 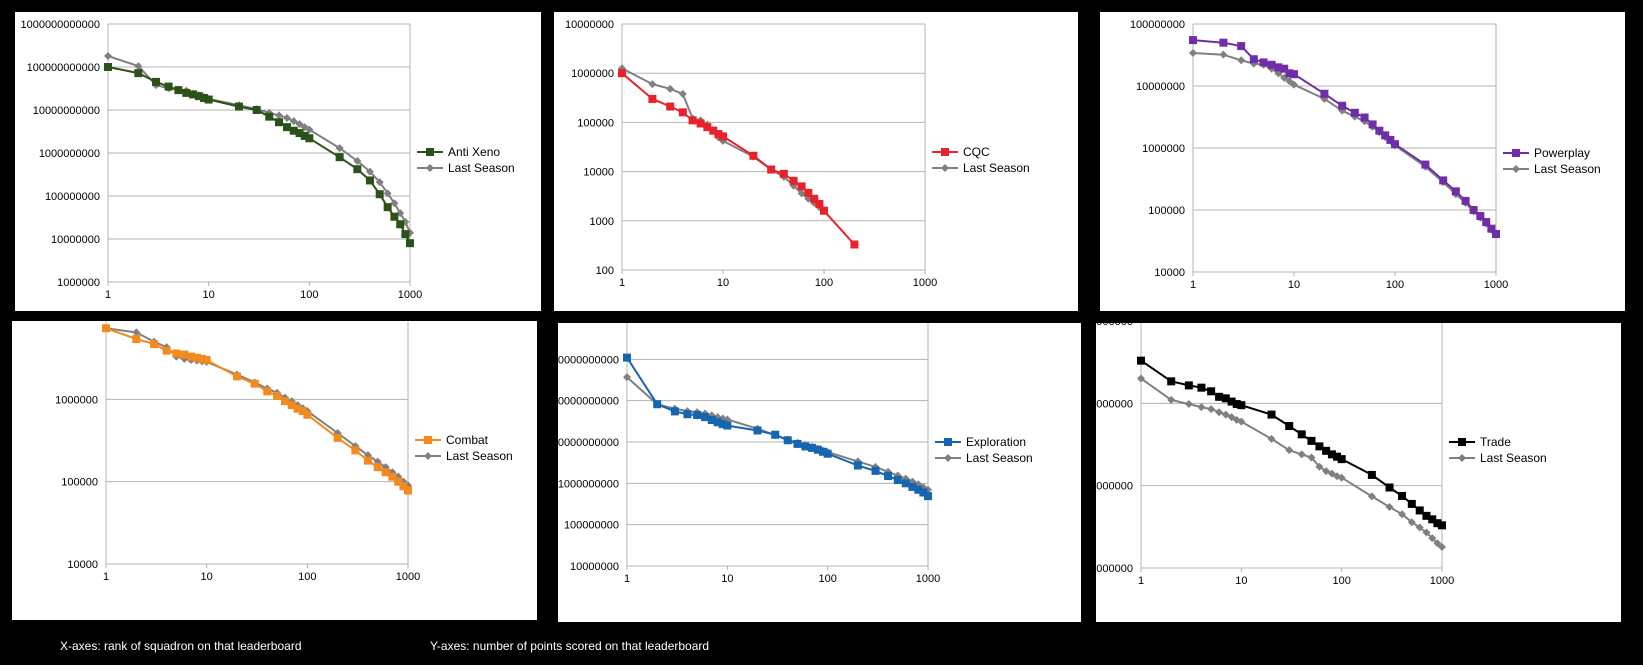 I want to click on x-tick-label: 1000, so click(x=408, y=577).